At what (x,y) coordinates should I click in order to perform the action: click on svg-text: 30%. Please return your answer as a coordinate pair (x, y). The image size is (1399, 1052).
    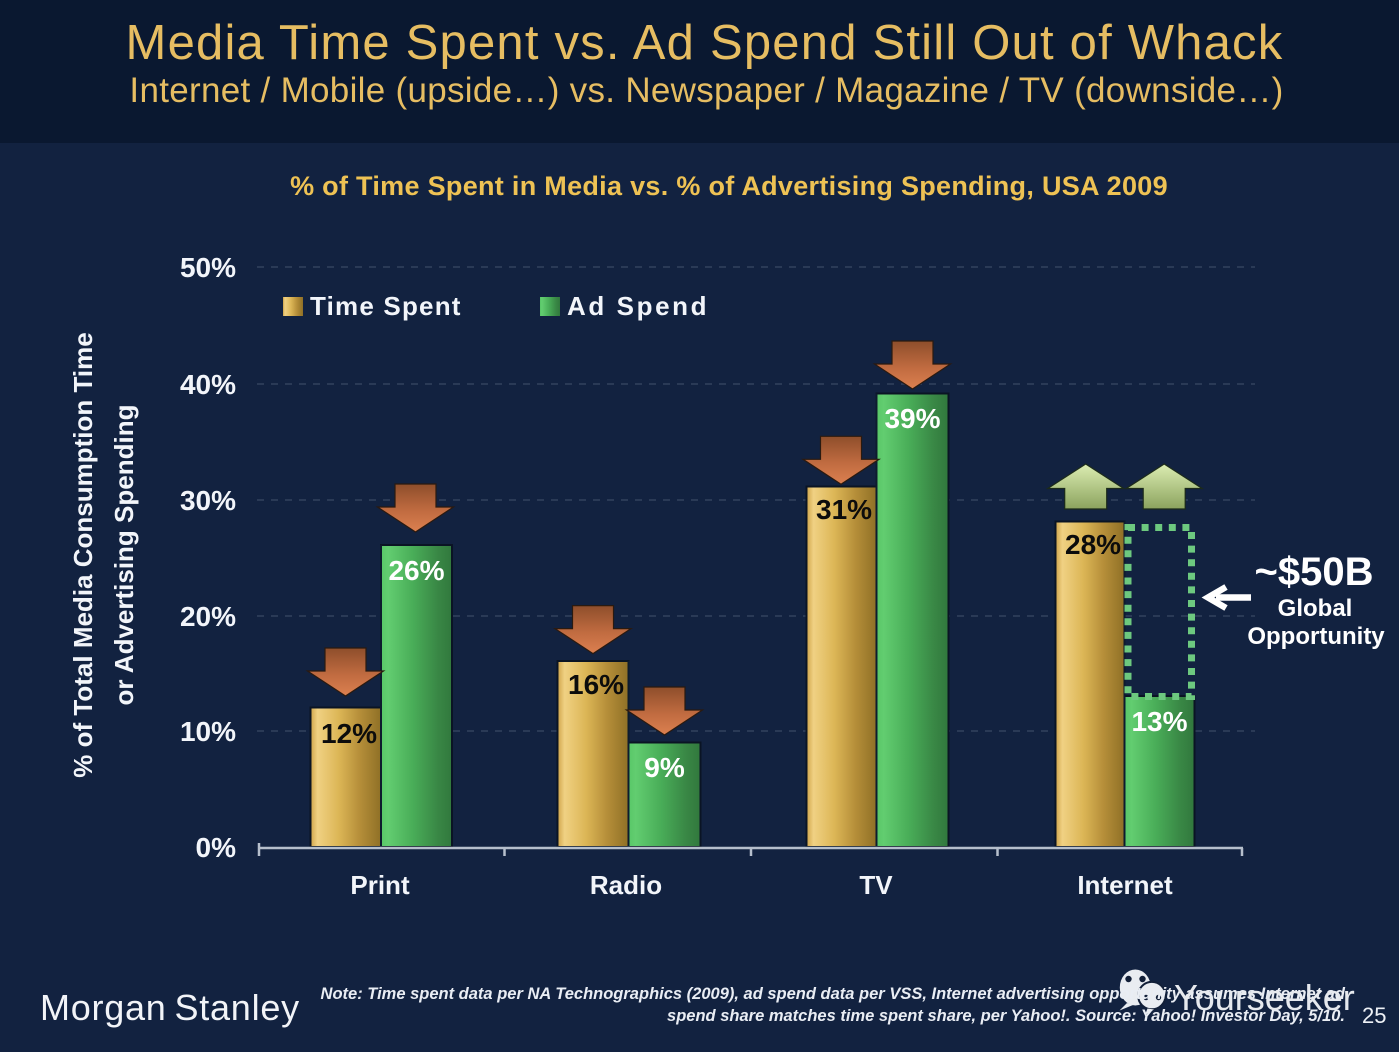
    Looking at the image, I should click on (208, 500).